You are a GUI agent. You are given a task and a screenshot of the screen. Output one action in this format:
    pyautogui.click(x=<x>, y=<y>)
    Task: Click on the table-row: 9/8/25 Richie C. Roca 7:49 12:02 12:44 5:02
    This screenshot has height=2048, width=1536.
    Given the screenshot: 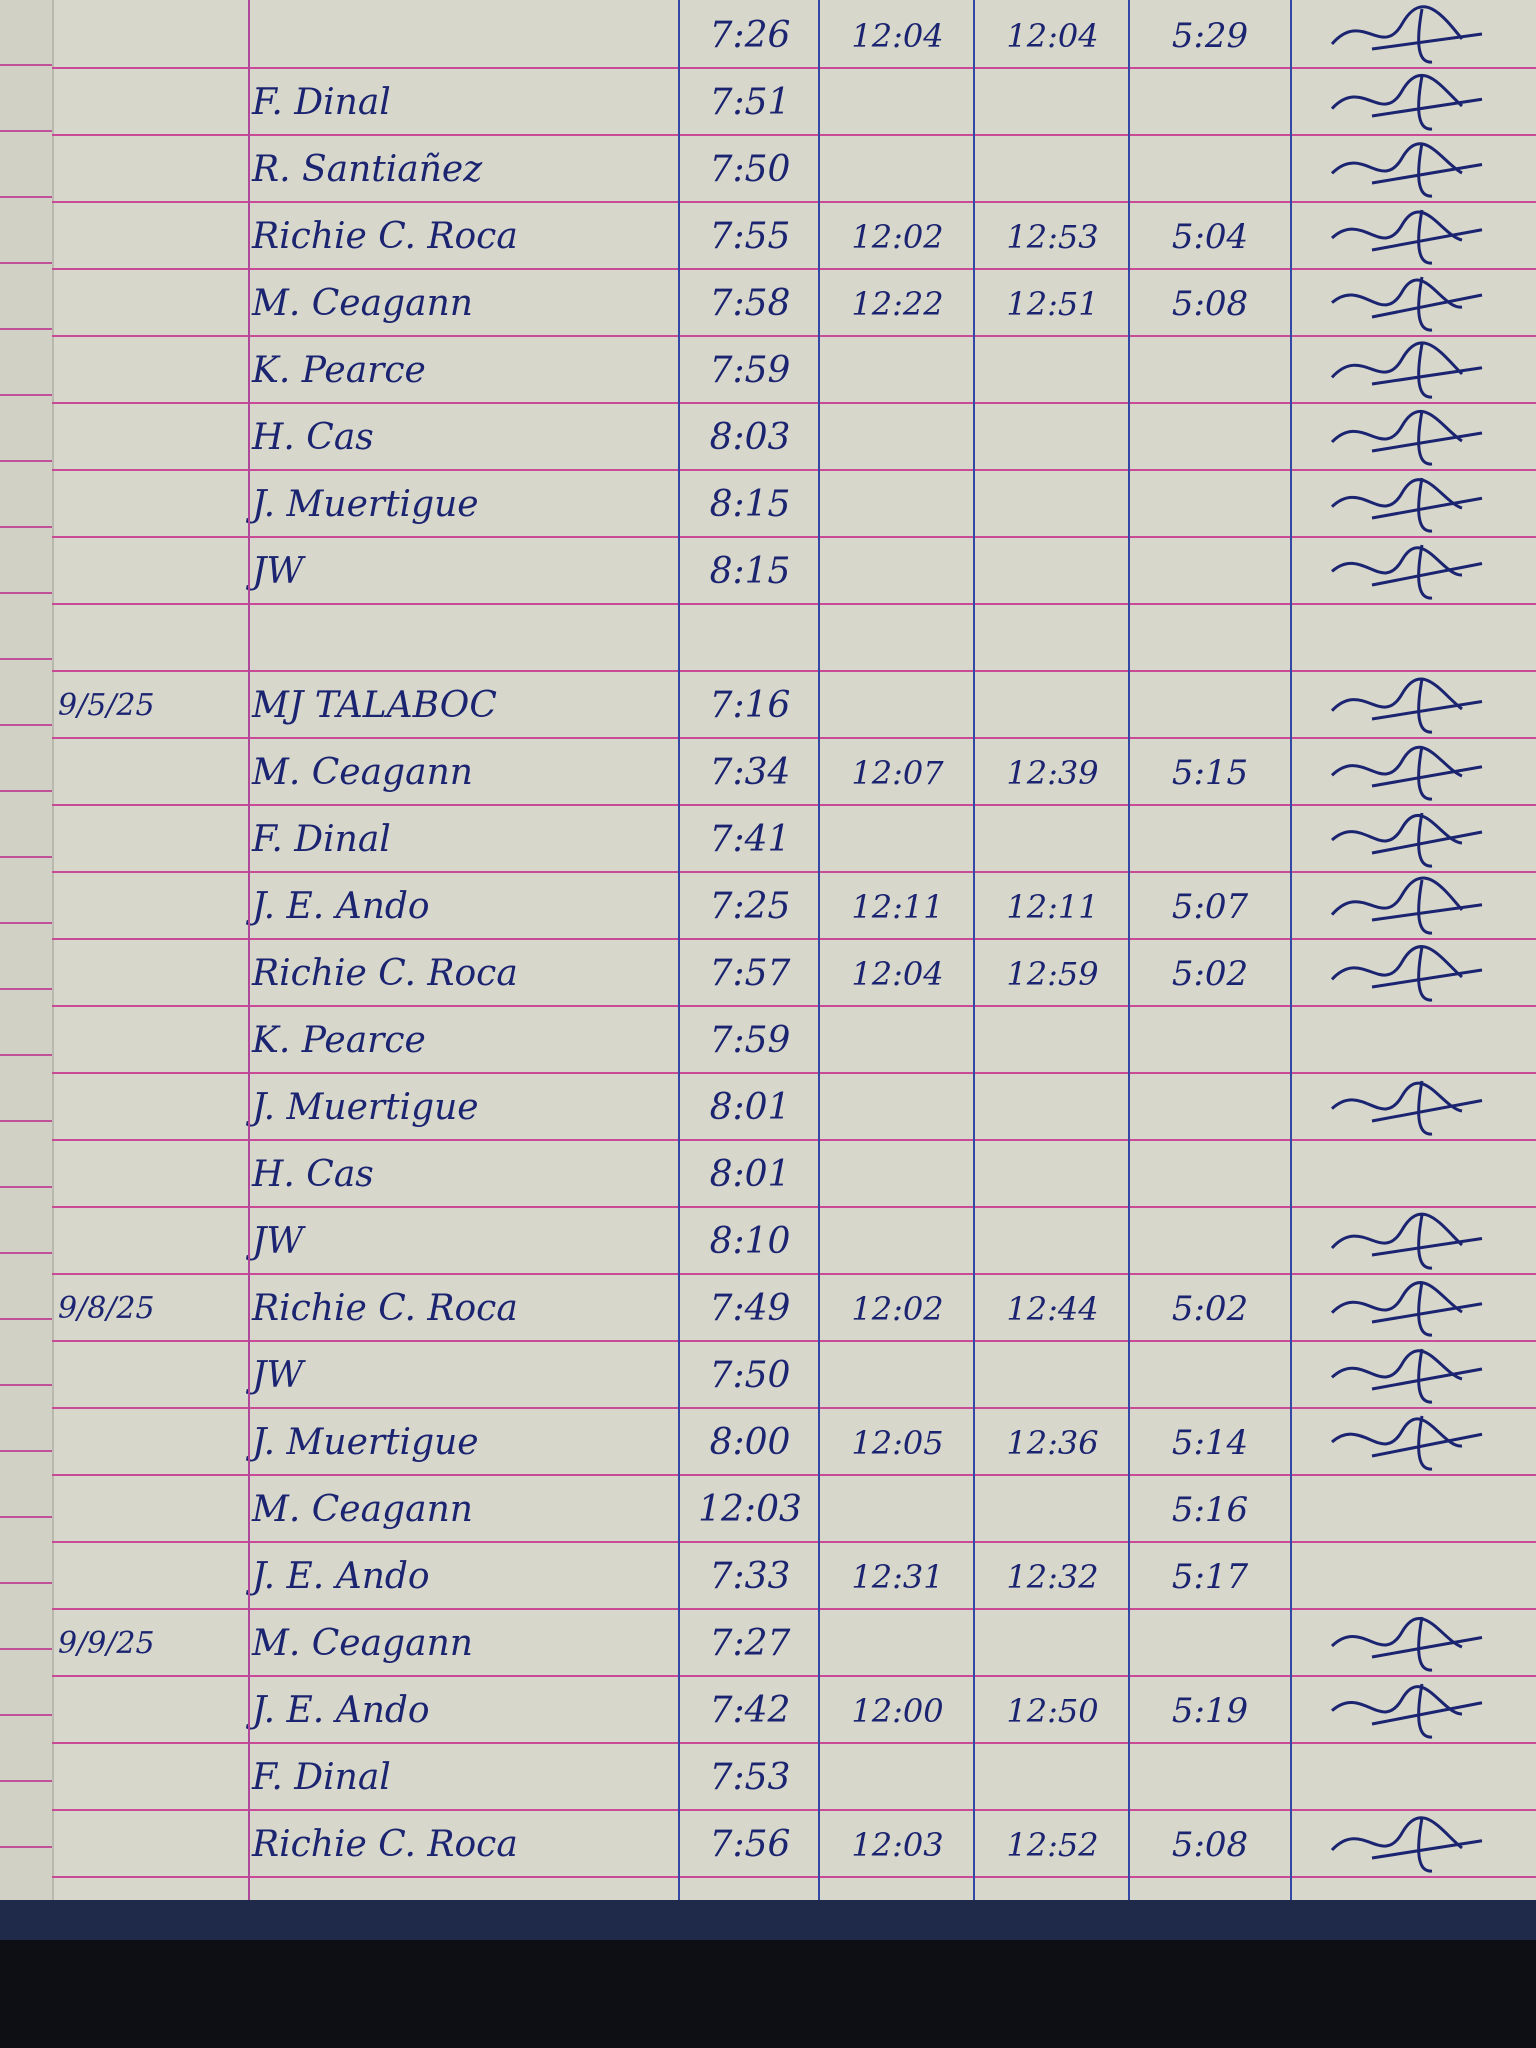 What is the action you would take?
    pyautogui.click(x=794, y=1307)
    